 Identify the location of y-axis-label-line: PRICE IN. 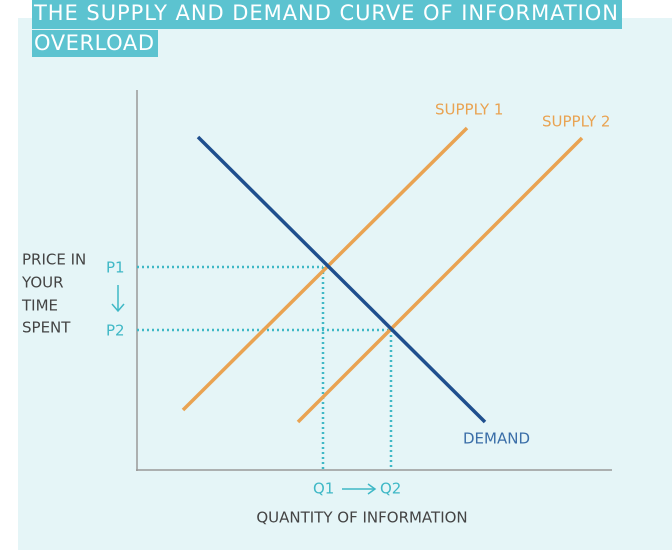
(54, 260).